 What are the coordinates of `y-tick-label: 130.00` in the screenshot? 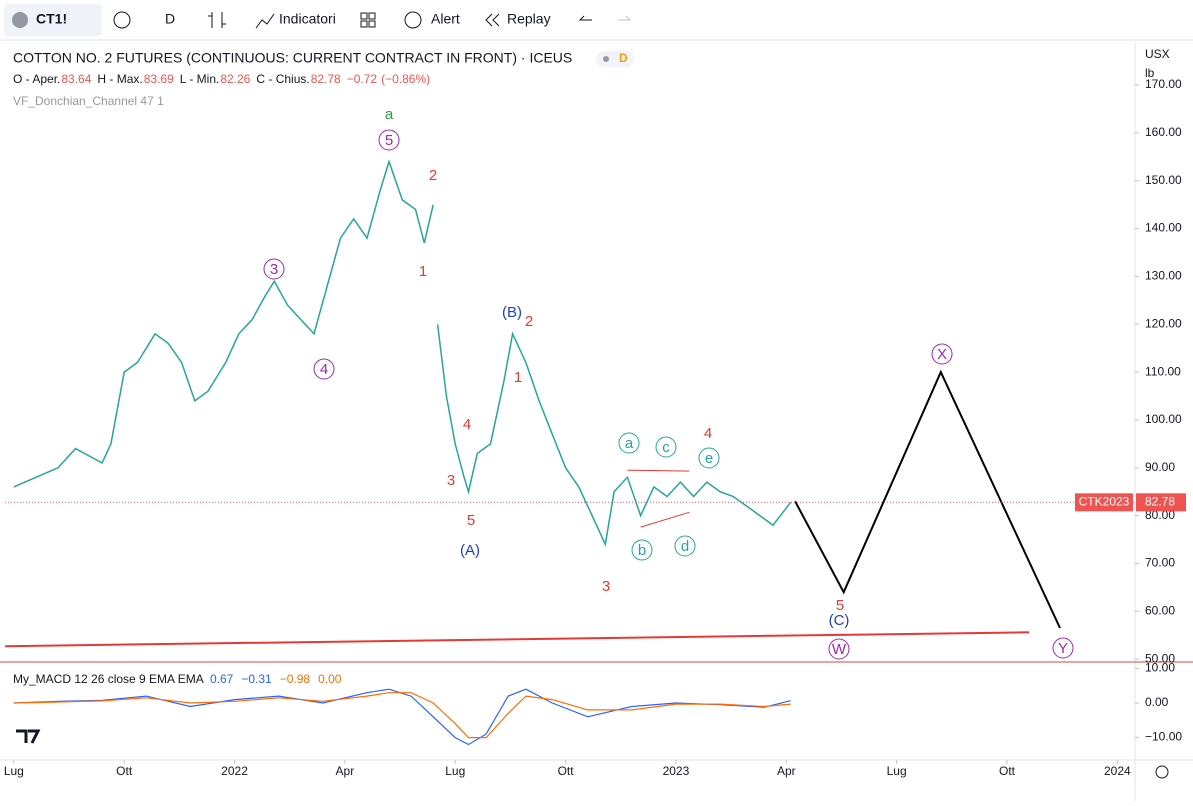 It's located at (1163, 276).